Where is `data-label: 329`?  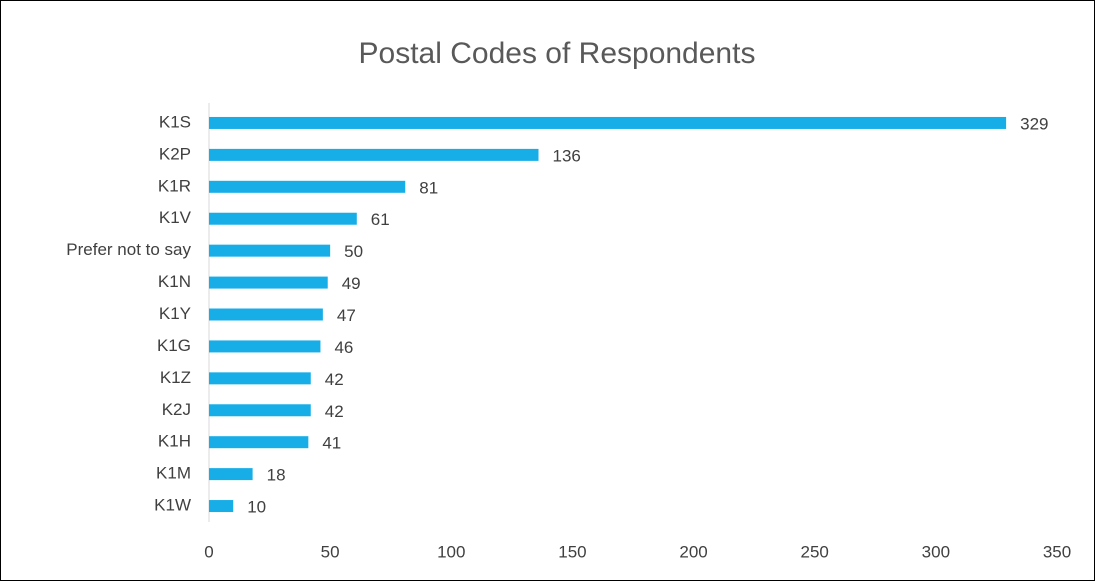
data-label: 329 is located at coordinates (1034, 123).